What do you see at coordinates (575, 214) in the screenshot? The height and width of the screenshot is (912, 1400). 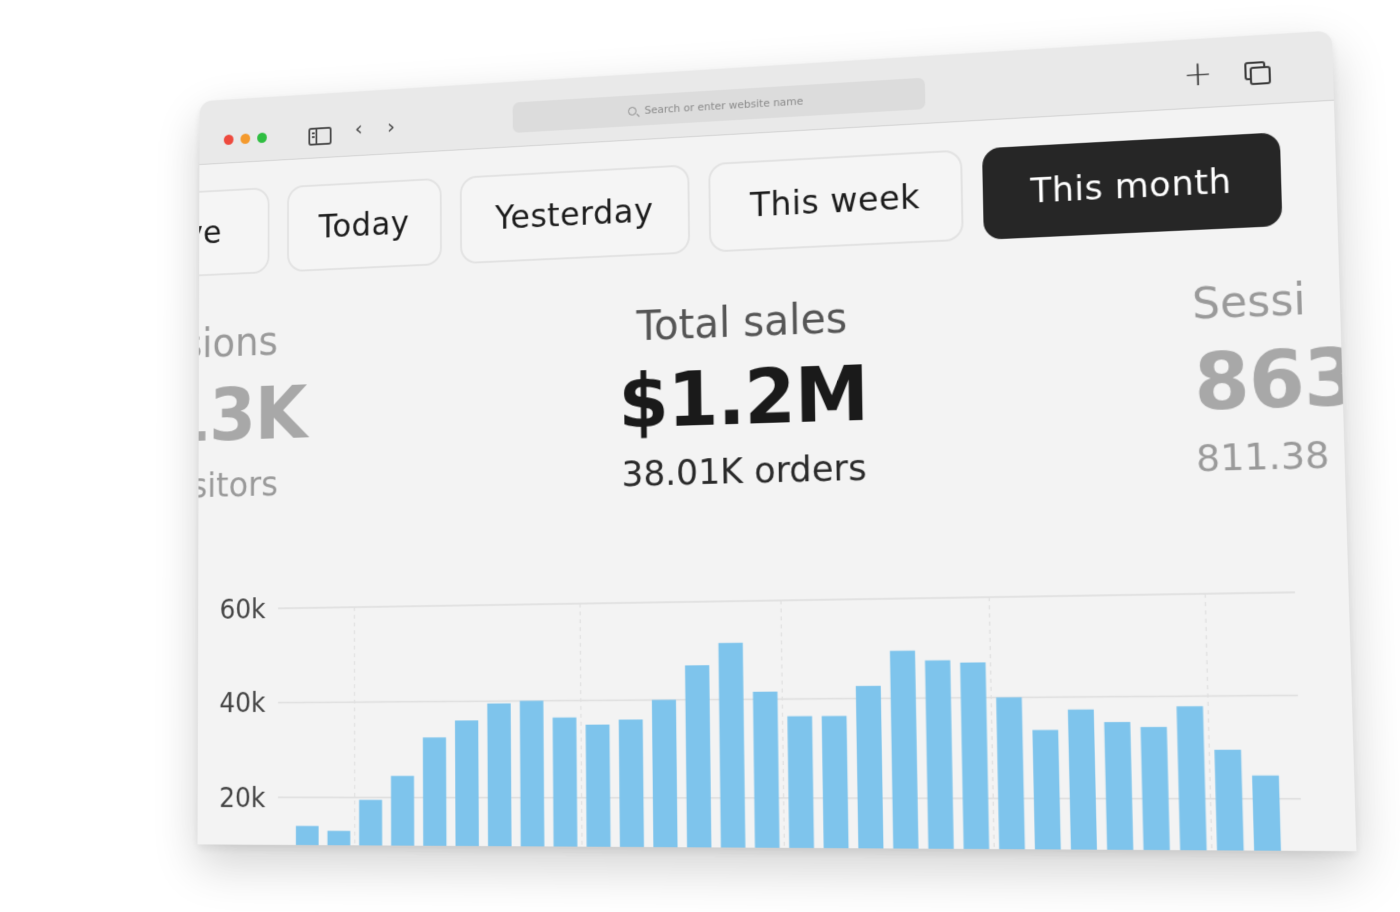 I see `filter-yesterday: Yesterday` at bounding box center [575, 214].